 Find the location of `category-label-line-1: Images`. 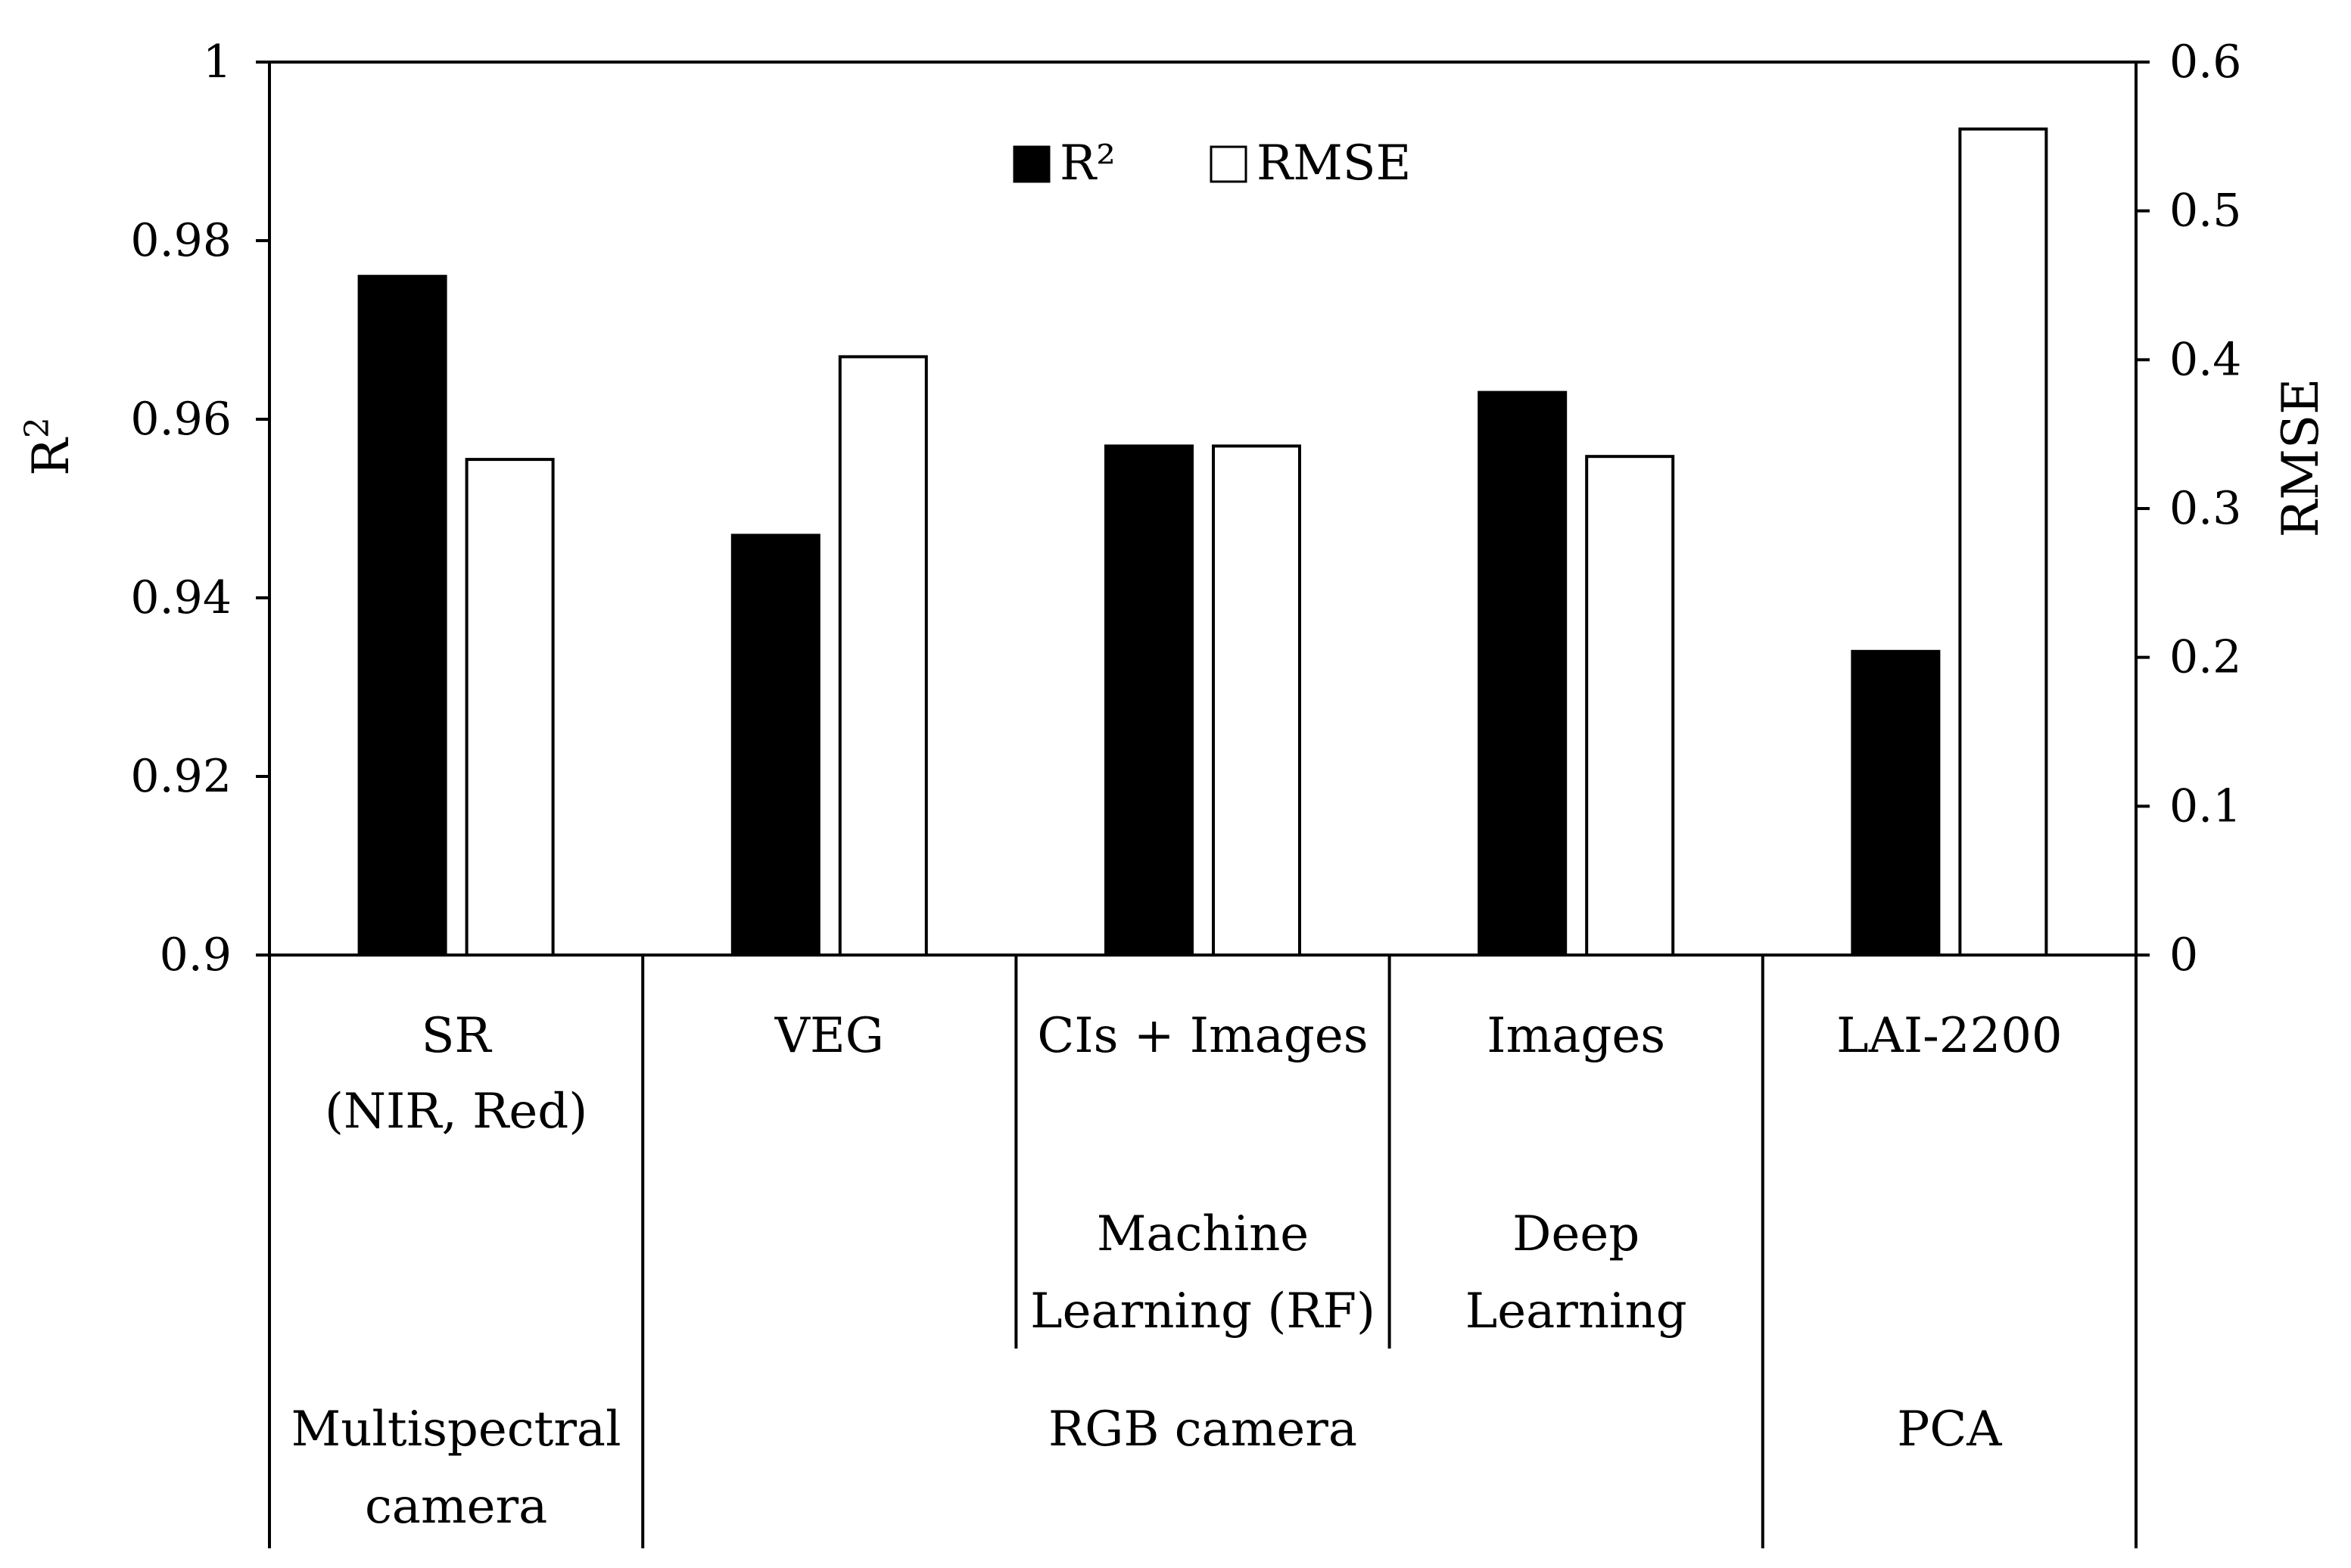

category-label-line-1: Images is located at coordinates (1576, 1036).